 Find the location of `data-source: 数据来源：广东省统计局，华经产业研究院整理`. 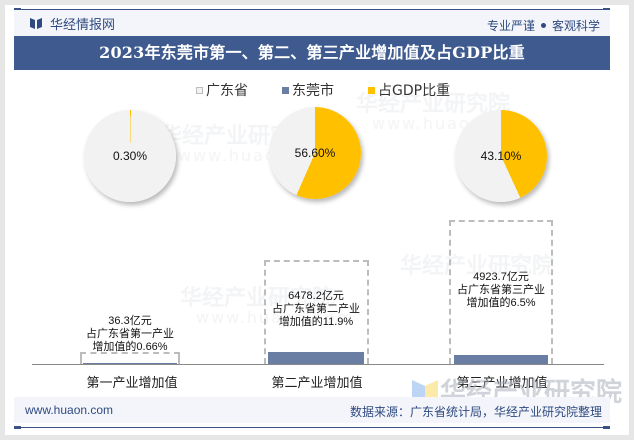

data-source: 数据来源：广东省统计局，华经产业研究院整理 is located at coordinates (475, 412).